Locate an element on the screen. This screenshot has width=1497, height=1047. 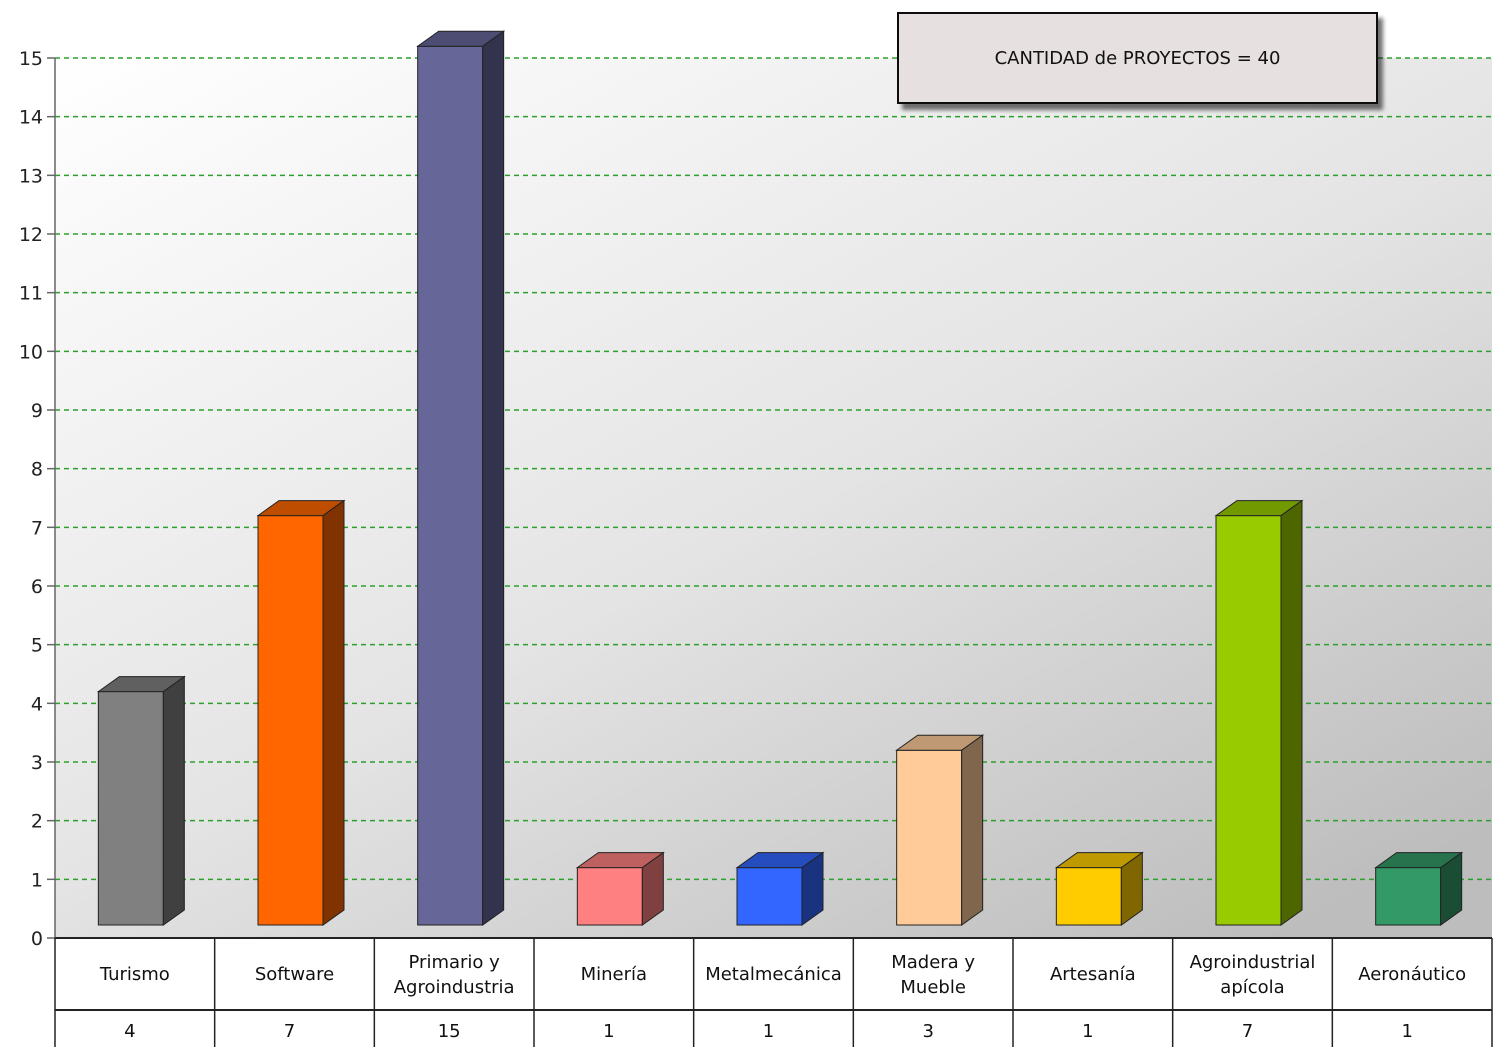
x-category-label: Agroindustrial apícola is located at coordinates (1253, 975).